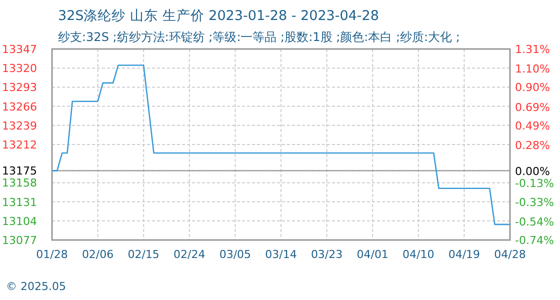  What do you see at coordinates (281, 254) in the screenshot?
I see `x-tick-label: 03/14` at bounding box center [281, 254].